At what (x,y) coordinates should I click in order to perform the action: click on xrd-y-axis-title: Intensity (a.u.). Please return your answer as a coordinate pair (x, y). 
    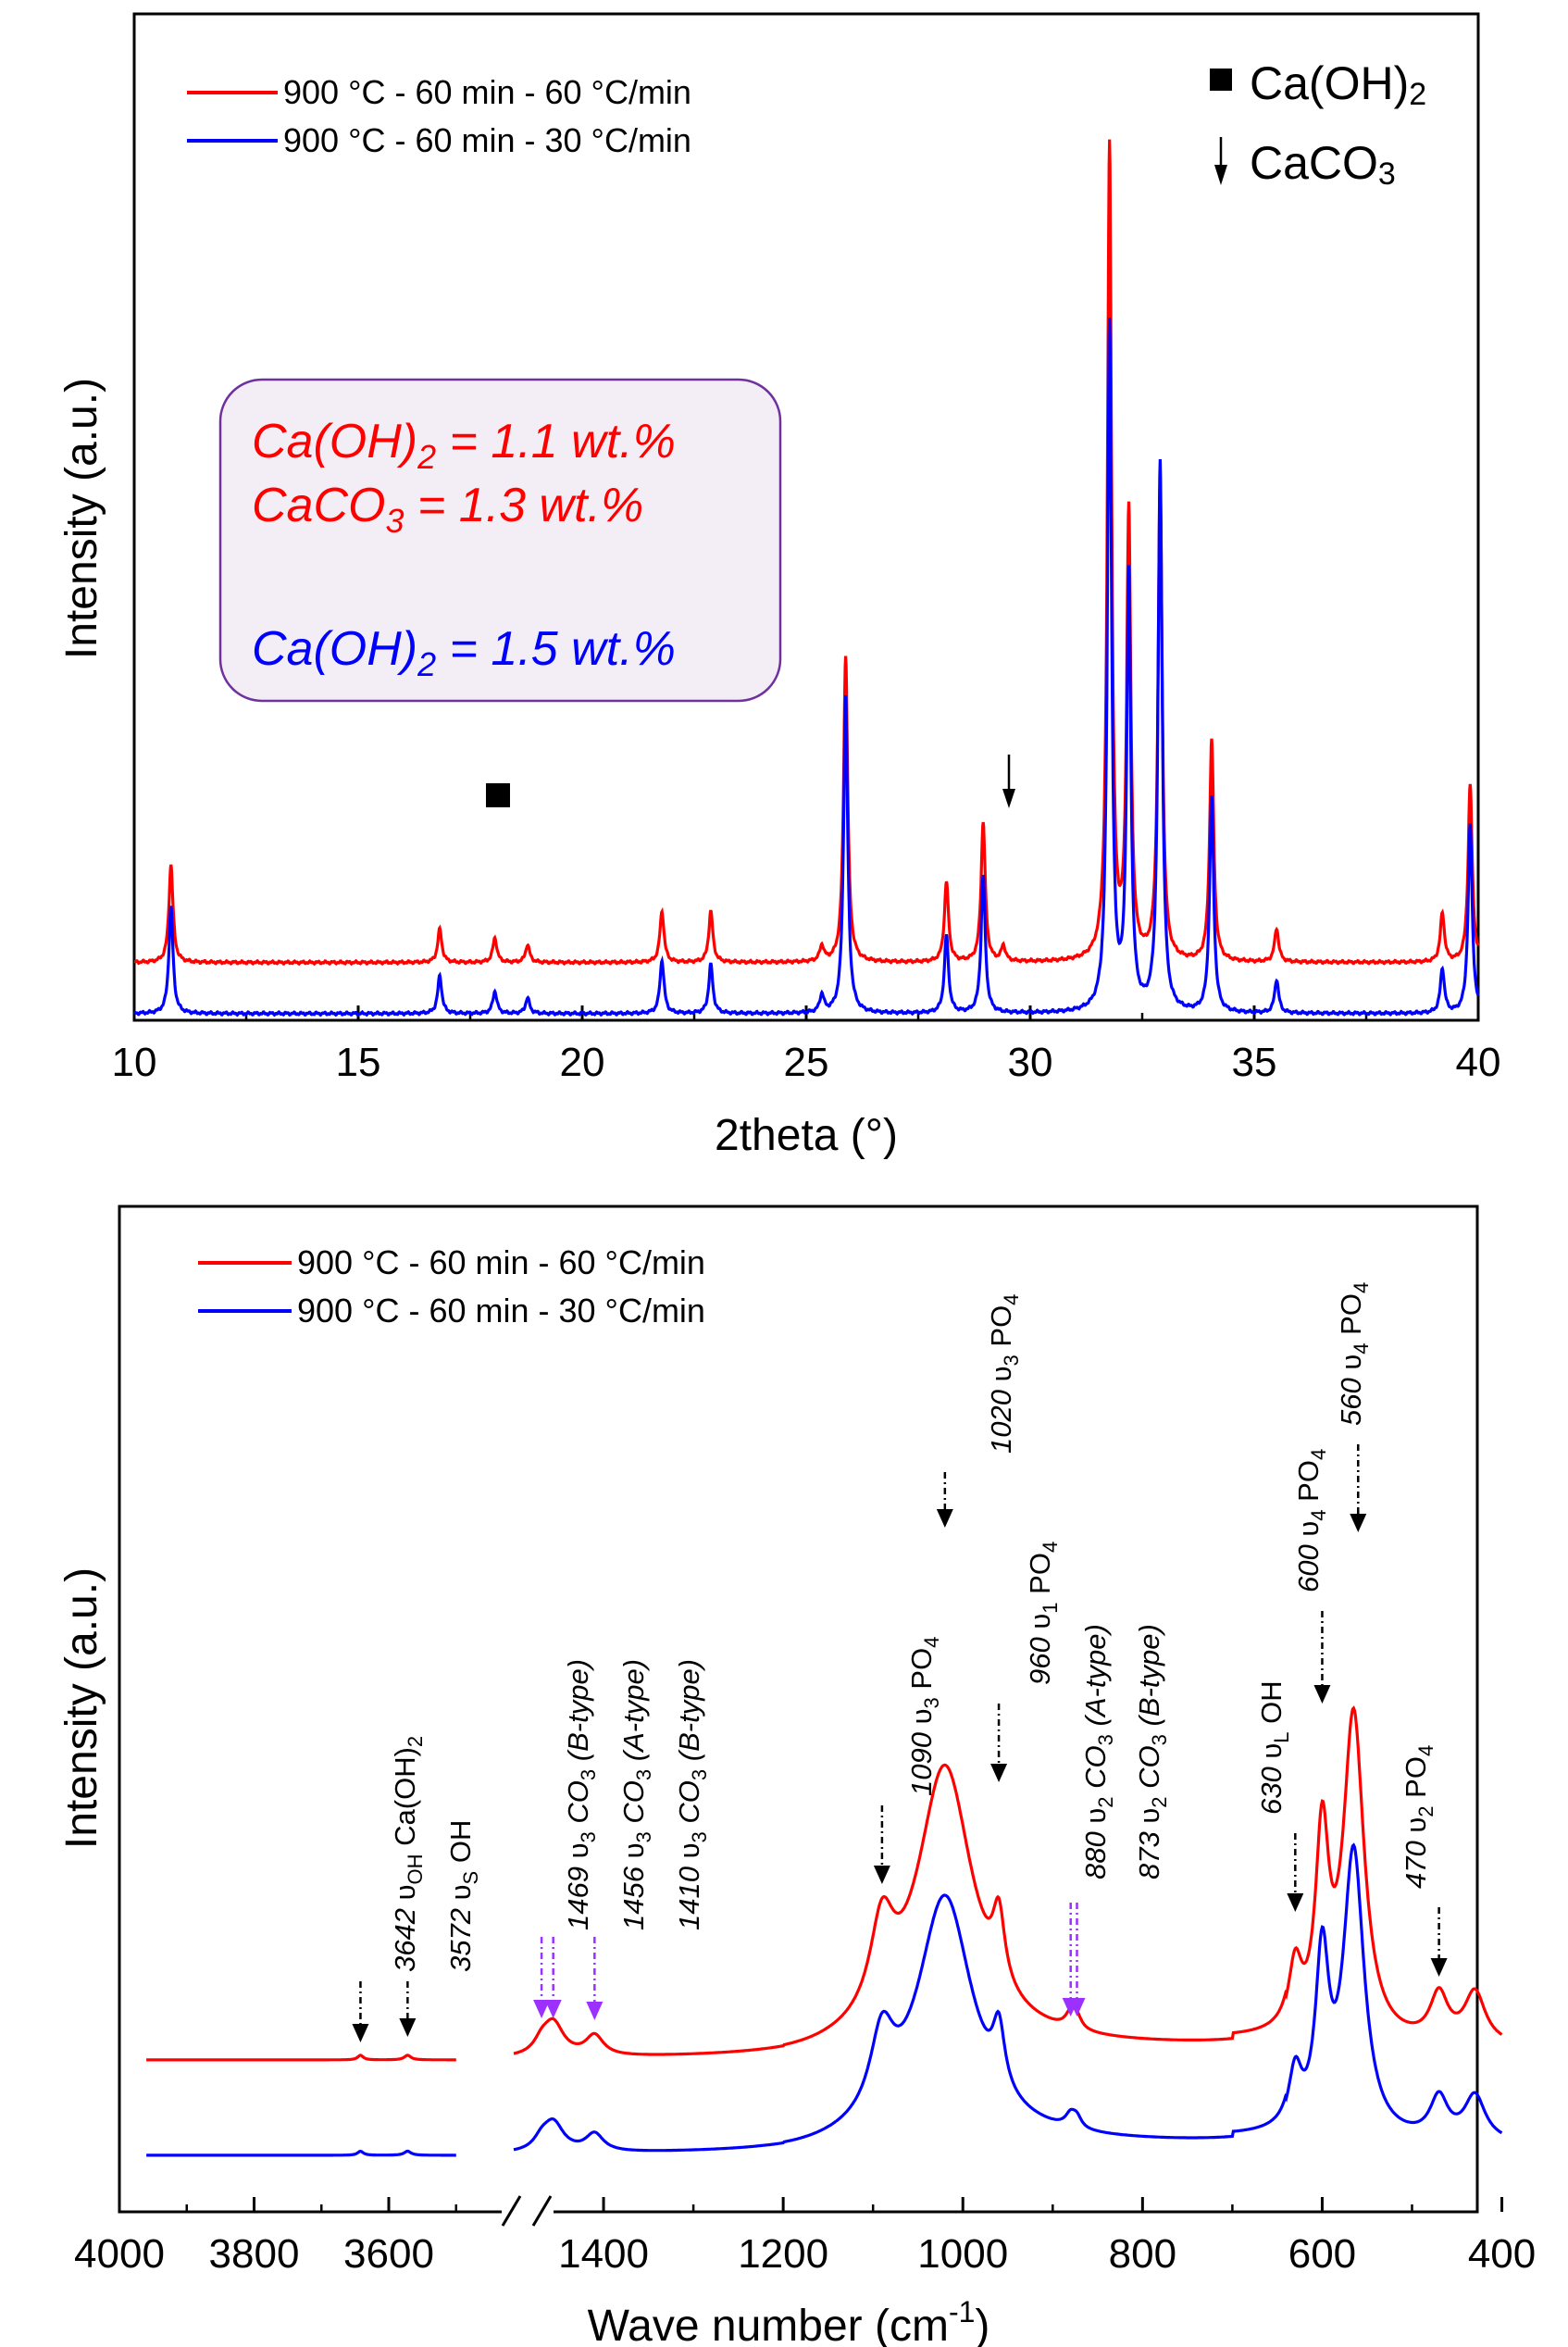
    Looking at the image, I should click on (81, 518).